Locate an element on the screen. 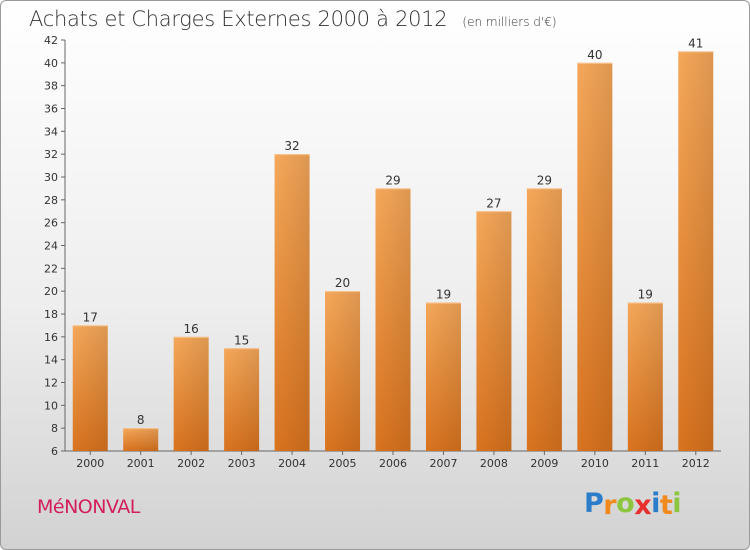  commune-name: MéNONVAL is located at coordinates (88, 507).